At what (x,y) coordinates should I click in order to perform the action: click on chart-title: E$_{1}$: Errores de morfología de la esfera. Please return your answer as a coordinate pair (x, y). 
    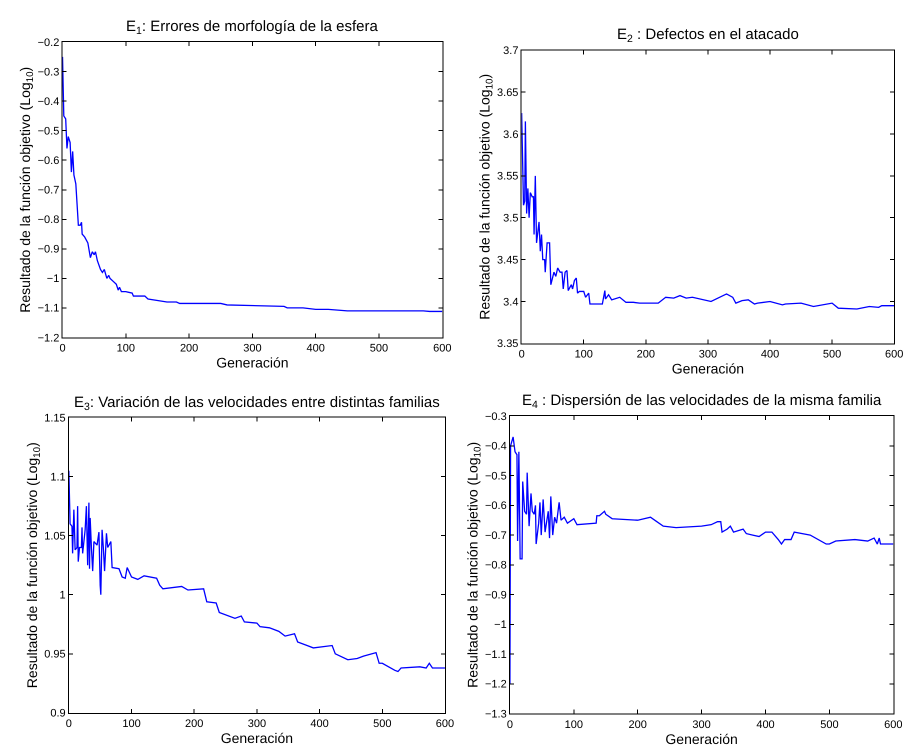
    Looking at the image, I should click on (252, 28).